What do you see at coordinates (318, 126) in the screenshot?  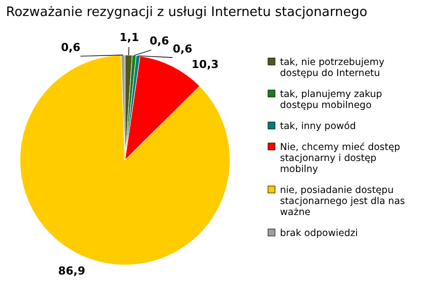 I see `legend-label: tak, inny powód` at bounding box center [318, 126].